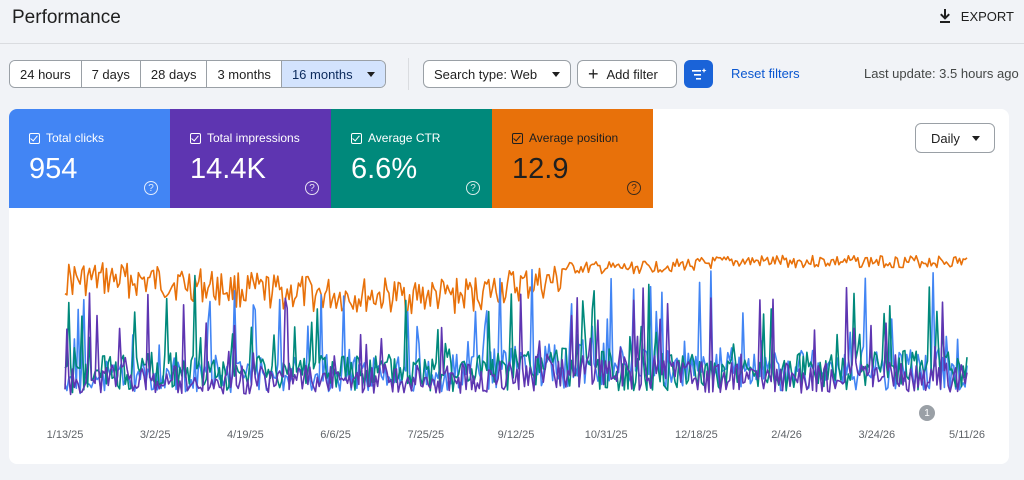 The width and height of the screenshot is (1024, 480). Describe the element at coordinates (228, 169) in the screenshot. I see `metric-value: 14.4K` at that location.